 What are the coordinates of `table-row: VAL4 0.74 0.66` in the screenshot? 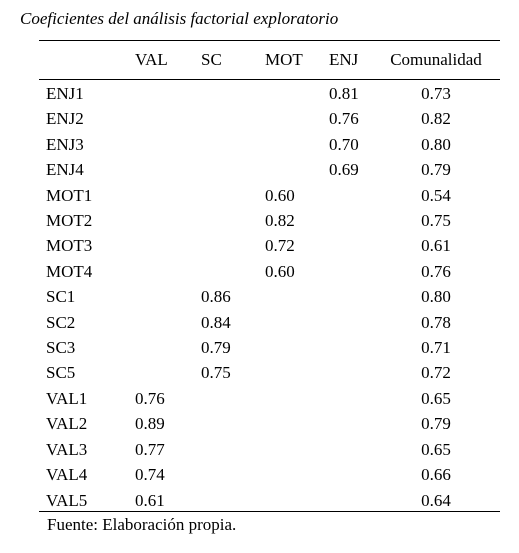 It's located at (269, 474).